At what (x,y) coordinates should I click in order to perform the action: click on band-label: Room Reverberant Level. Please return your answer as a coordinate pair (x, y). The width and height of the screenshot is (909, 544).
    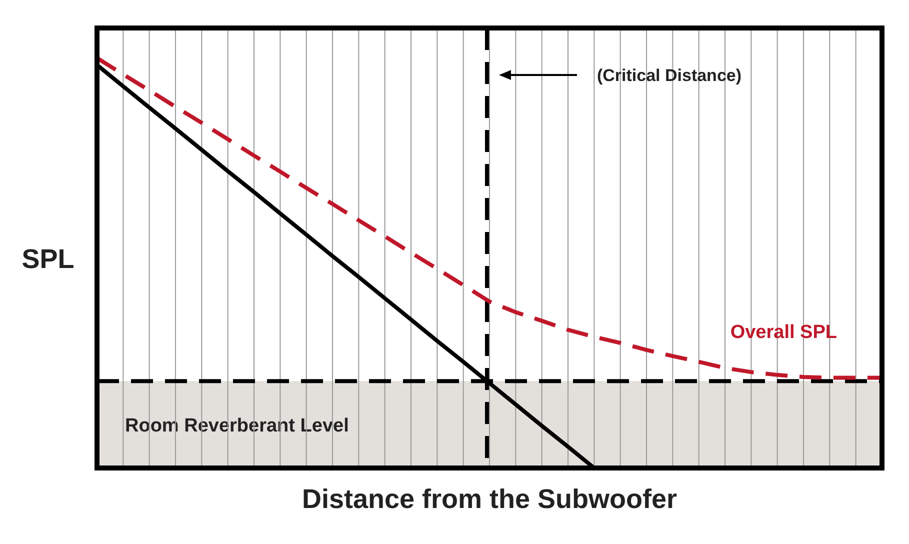
    Looking at the image, I should click on (237, 426).